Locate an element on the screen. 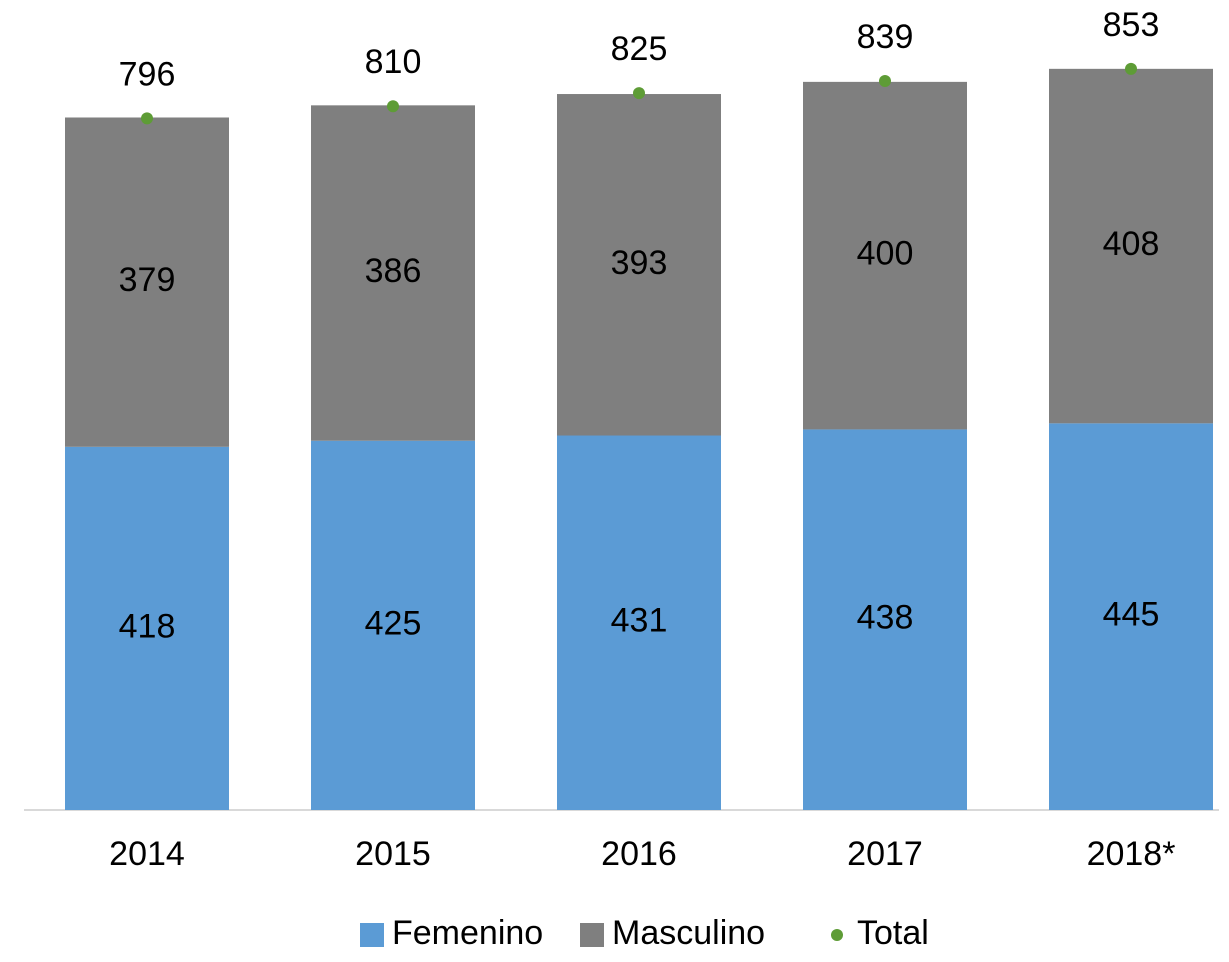  segment-label: 408 is located at coordinates (1131, 244).